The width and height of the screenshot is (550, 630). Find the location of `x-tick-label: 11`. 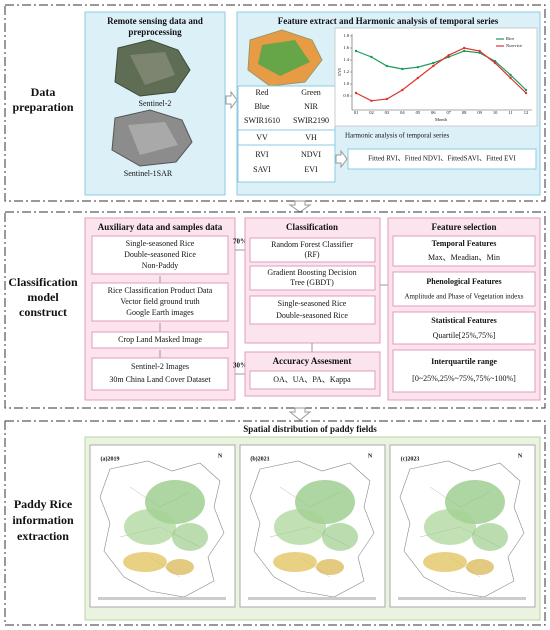

x-tick-label: 11 is located at coordinates (510, 112).